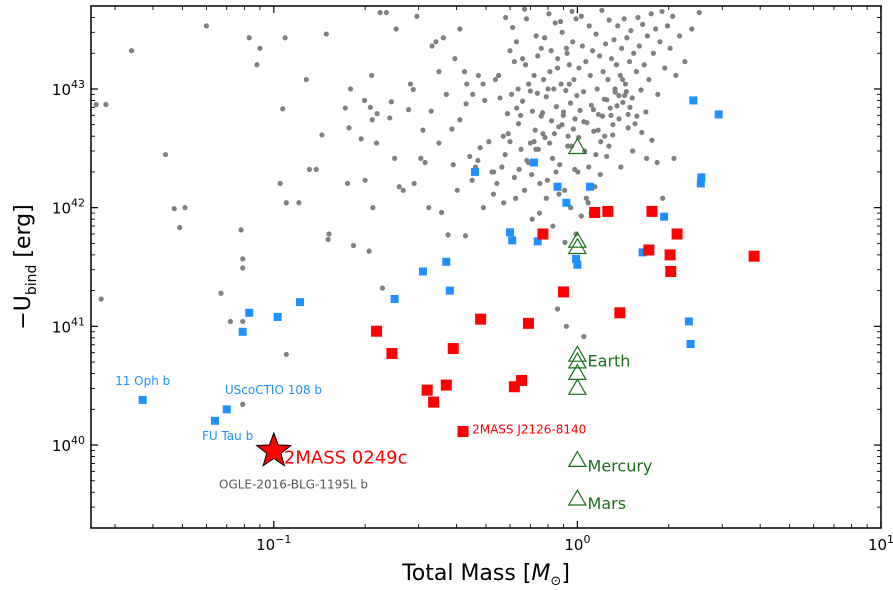 Image resolution: width=893 pixels, height=590 pixels. Describe the element at coordinates (880, 543) in the screenshot. I see `tick-label: 101` at that location.